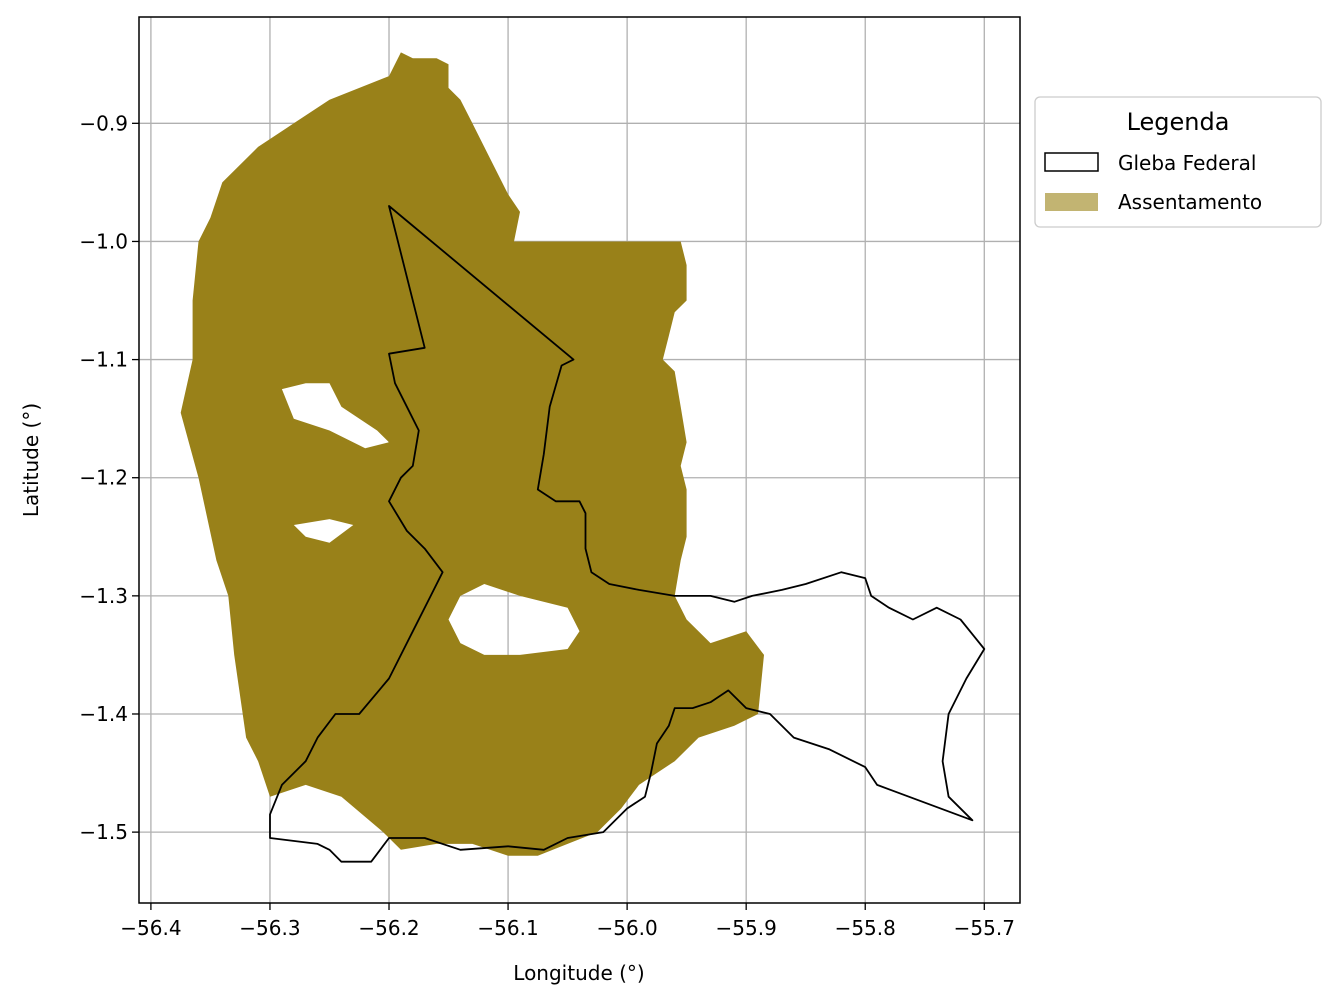 The width and height of the screenshot is (1341, 1006). What do you see at coordinates (1071, 202) in the screenshot?
I see `legend-swatch-assentamento` at bounding box center [1071, 202].